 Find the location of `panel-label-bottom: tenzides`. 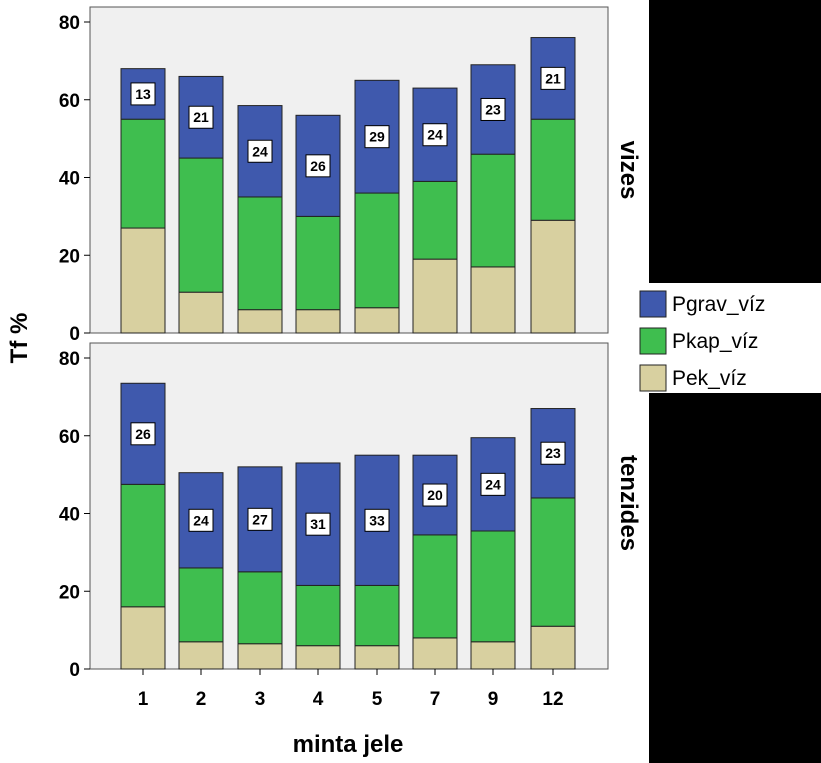

panel-label-bottom: tenzides is located at coordinates (628, 503).